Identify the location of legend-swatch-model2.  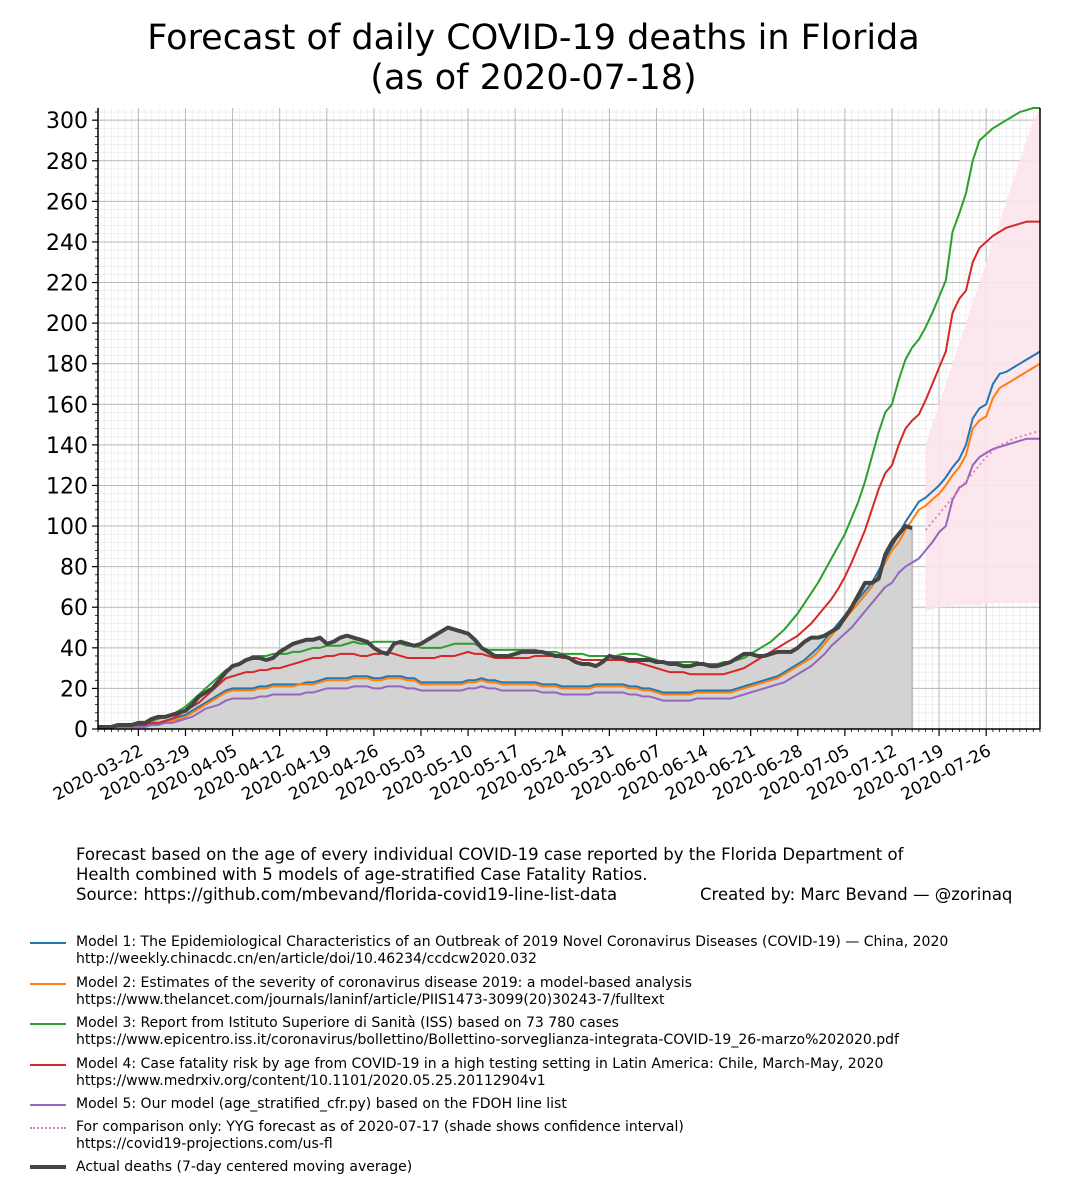
(48, 984).